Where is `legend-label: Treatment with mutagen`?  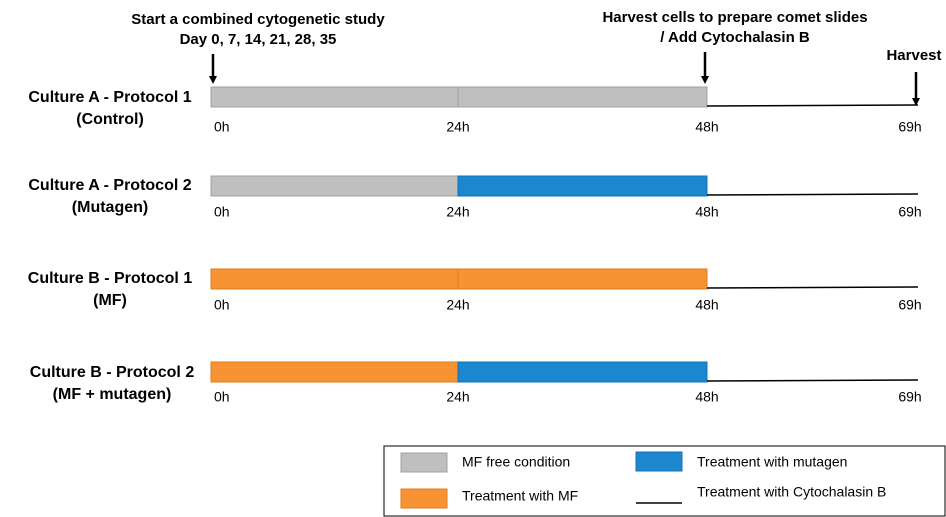
legend-label: Treatment with mutagen is located at coordinates (772, 462).